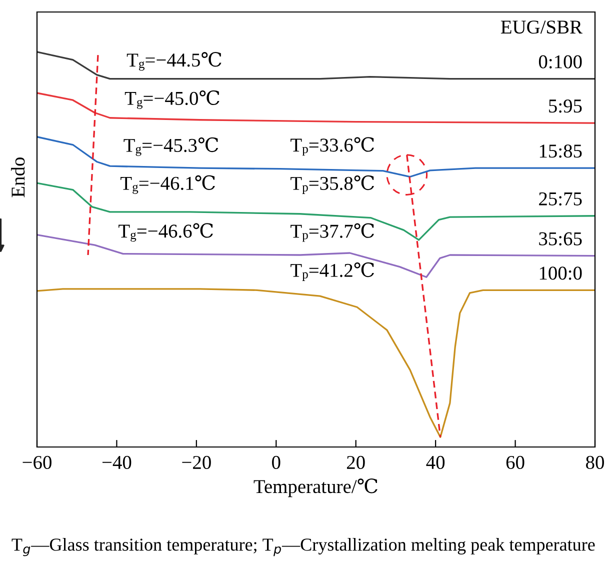  Describe the element at coordinates (541, 27) in the screenshot. I see `legend-title: EUG/SBR` at that location.